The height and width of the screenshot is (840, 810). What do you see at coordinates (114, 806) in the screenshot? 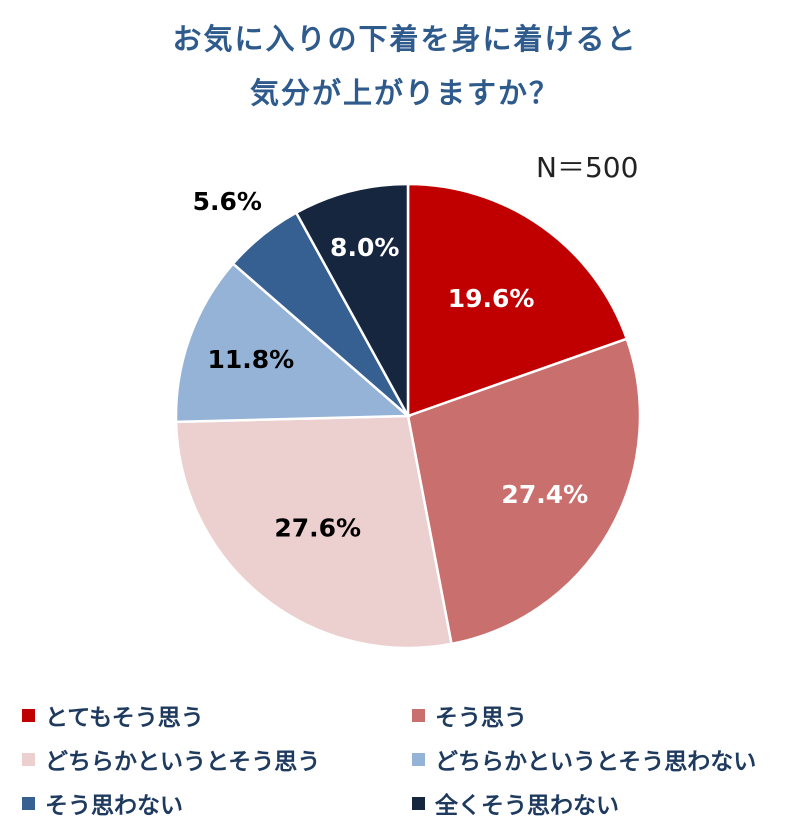
I see `legend-label: そう思わない` at bounding box center [114, 806].